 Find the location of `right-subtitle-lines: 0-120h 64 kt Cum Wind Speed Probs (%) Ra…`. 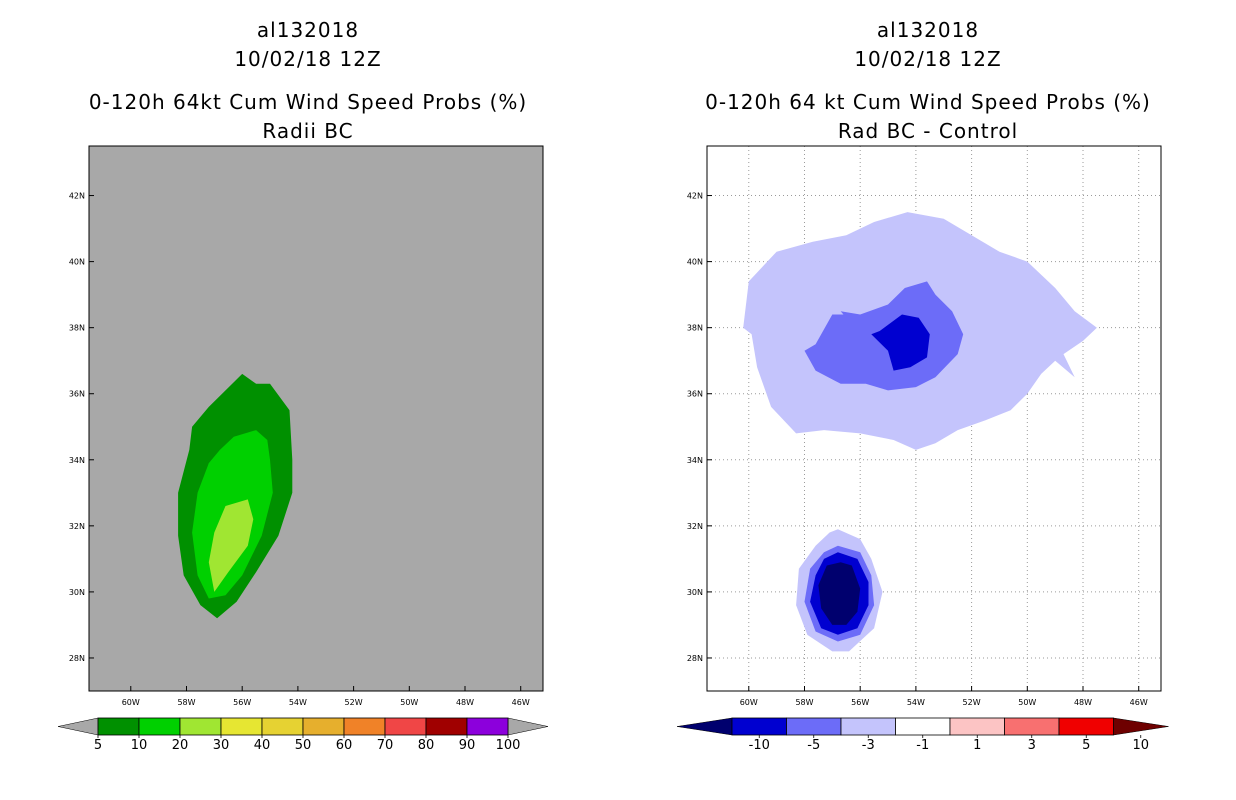

right-subtitle-lines: 0-120h 64 kt Cum Wind Speed Probs (%) Ra… is located at coordinates (928, 117).